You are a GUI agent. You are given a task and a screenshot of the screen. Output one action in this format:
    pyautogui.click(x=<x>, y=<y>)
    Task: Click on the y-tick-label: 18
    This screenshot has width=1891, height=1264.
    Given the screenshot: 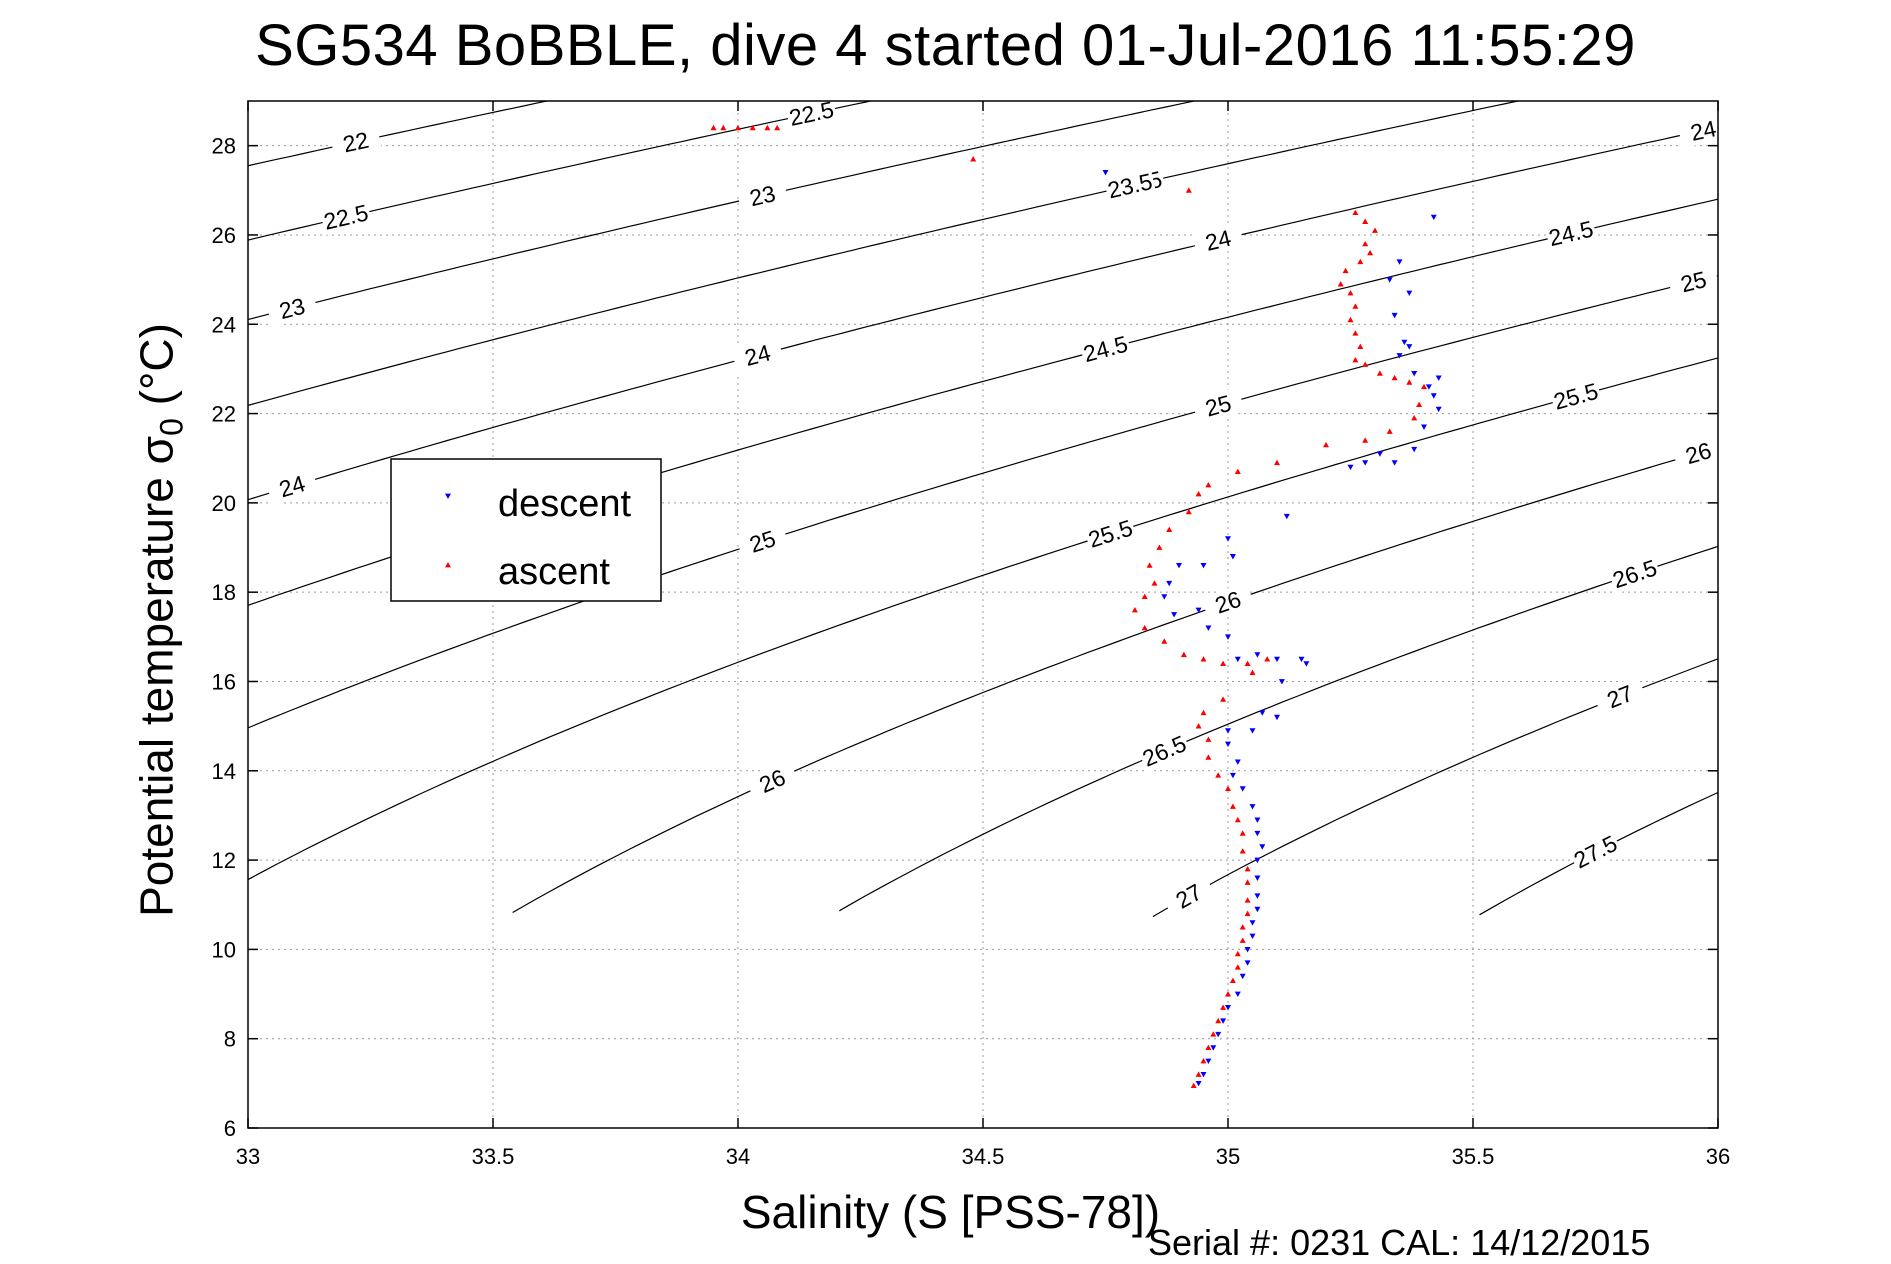 What is the action you would take?
    pyautogui.click(x=224, y=592)
    